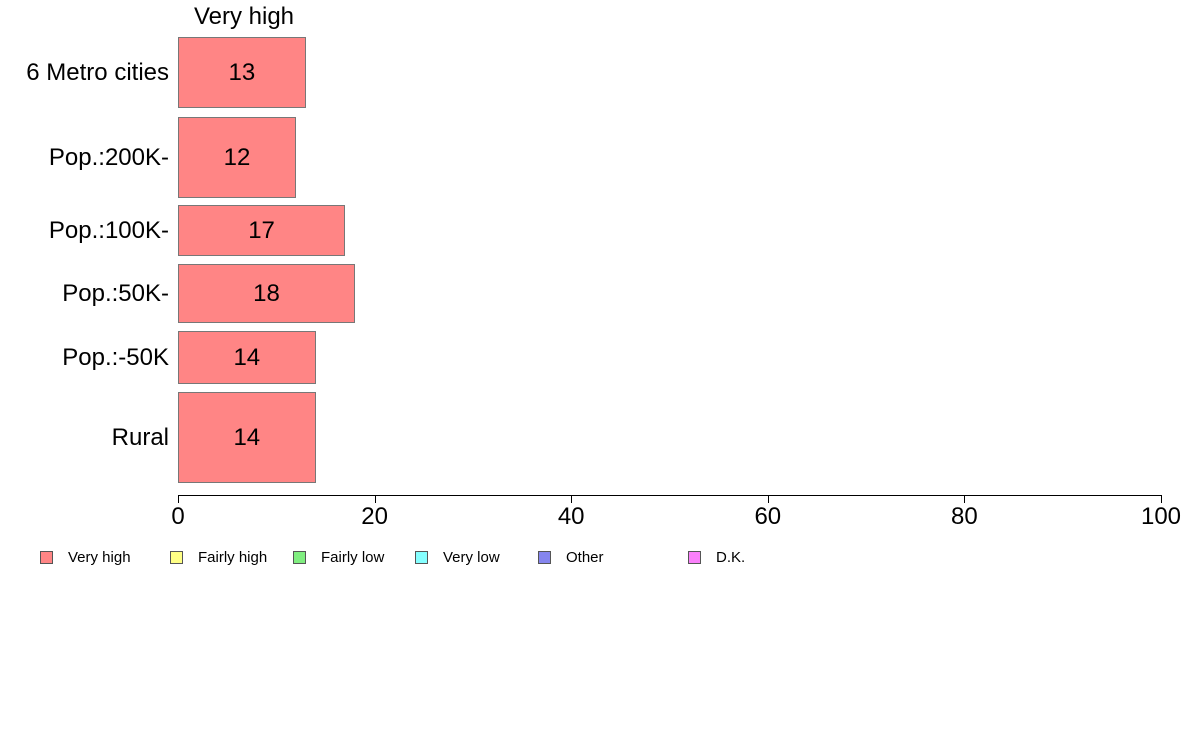 This screenshot has width=1188, height=736. What do you see at coordinates (140, 437) in the screenshot?
I see `category-label: Rural` at bounding box center [140, 437].